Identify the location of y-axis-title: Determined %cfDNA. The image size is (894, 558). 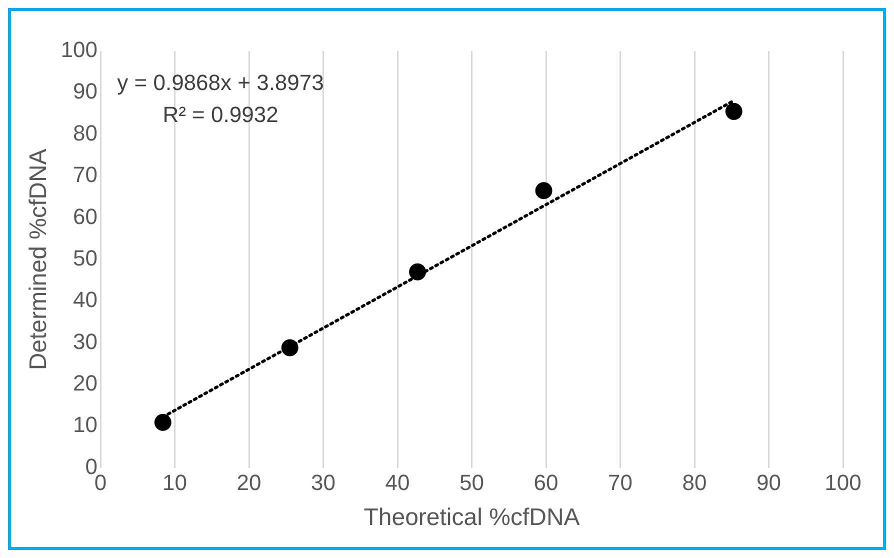
(38, 259).